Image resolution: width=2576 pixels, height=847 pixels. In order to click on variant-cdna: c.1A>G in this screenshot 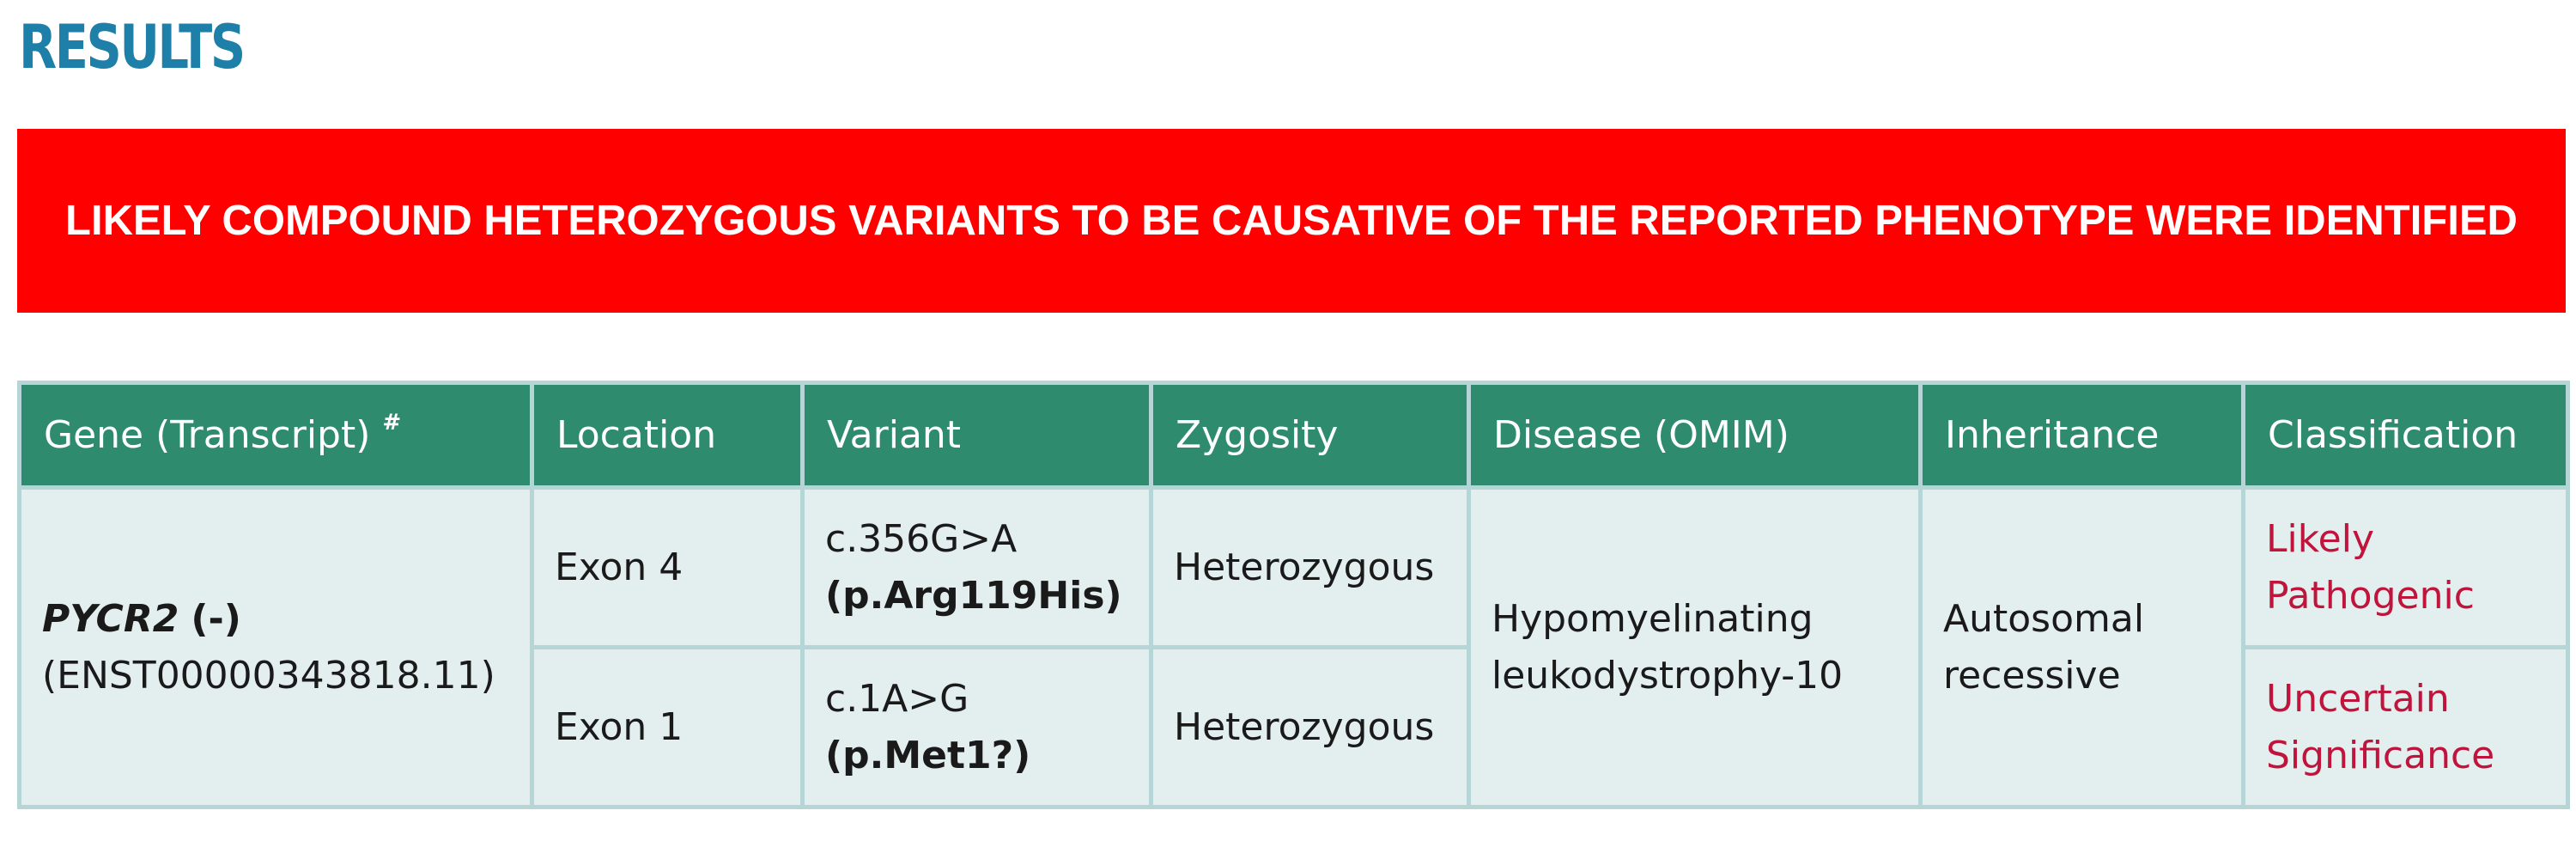, I will do `click(897, 698)`.